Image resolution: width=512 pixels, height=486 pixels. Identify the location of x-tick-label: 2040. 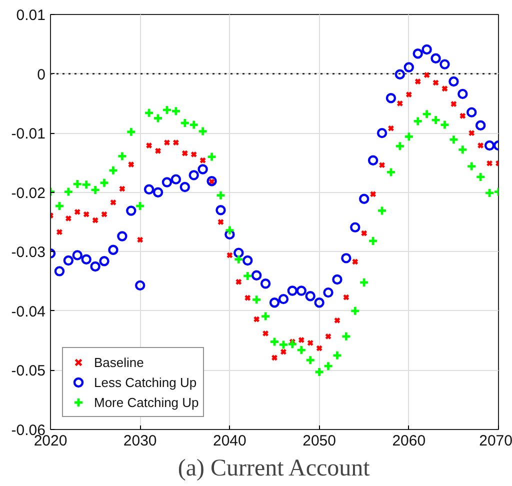
(229, 441).